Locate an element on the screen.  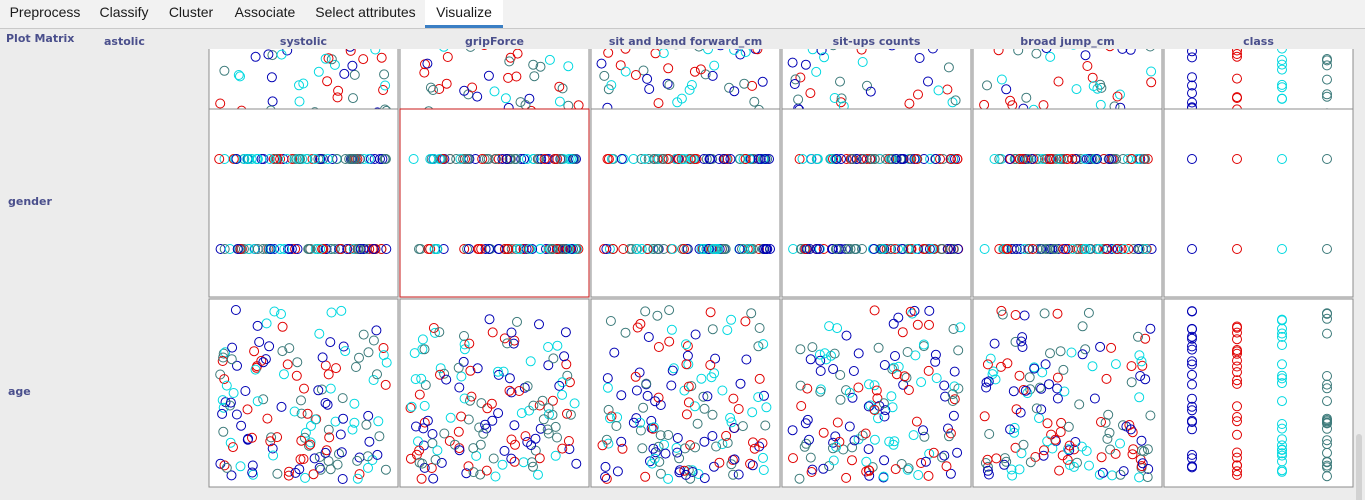
tab-select-attributes: Select attributes is located at coordinates (365, 12).